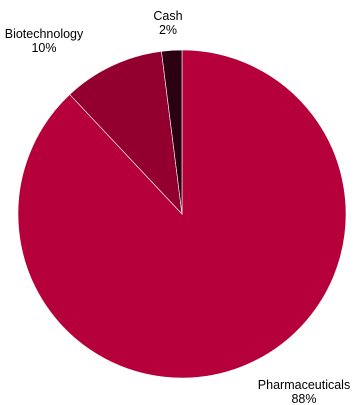 Image resolution: width=357 pixels, height=405 pixels. Describe the element at coordinates (167, 16) in the screenshot. I see `slice-label-name: Cash` at that location.